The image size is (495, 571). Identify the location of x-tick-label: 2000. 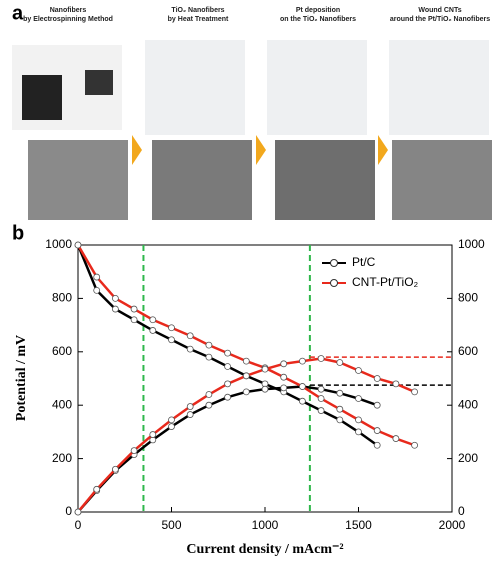
(452, 525).